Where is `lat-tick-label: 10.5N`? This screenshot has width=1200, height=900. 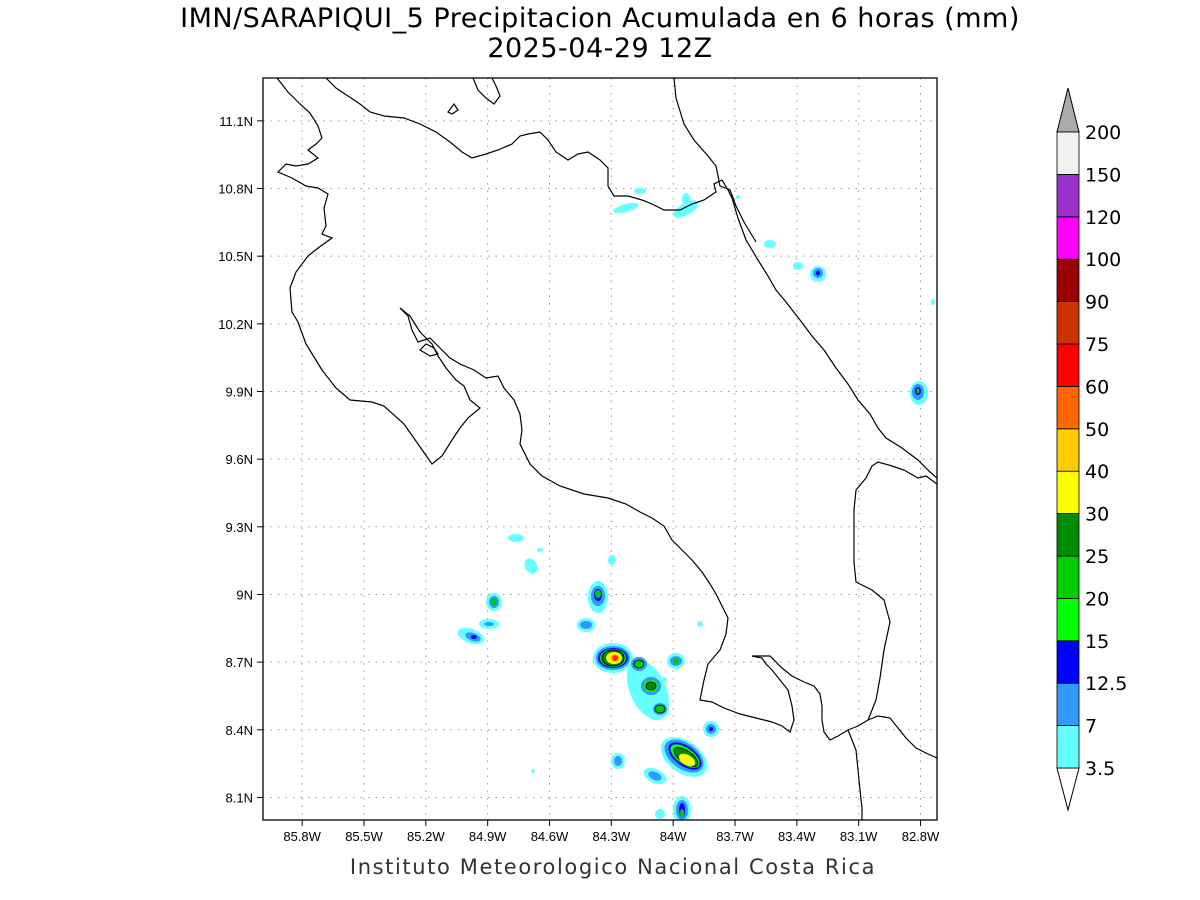
lat-tick-label: 10.5N is located at coordinates (235, 256).